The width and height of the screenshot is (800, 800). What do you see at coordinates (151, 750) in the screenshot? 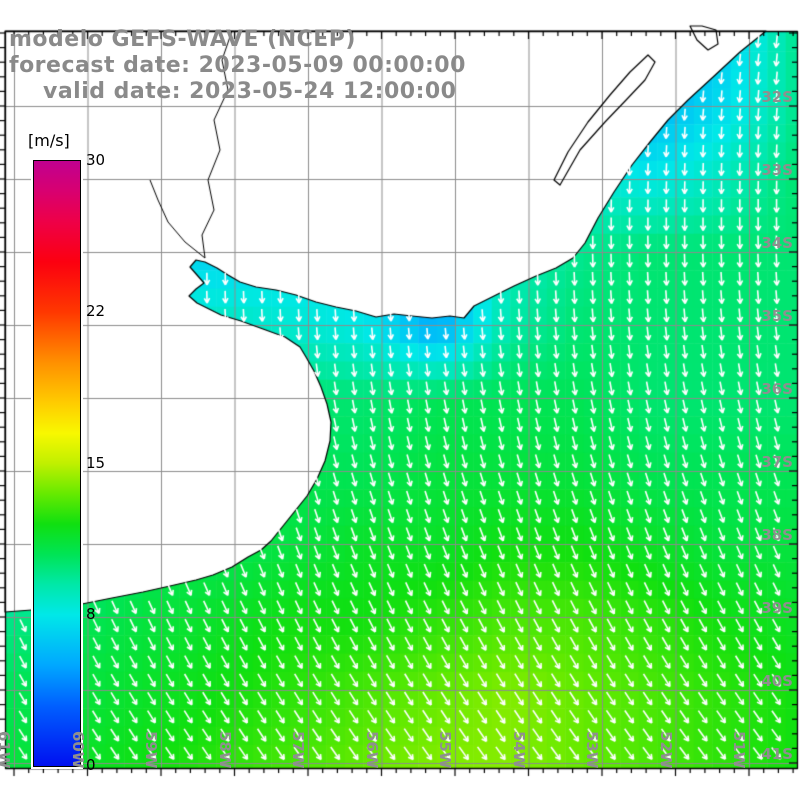
I see `lon-label: 59W` at bounding box center [151, 750].